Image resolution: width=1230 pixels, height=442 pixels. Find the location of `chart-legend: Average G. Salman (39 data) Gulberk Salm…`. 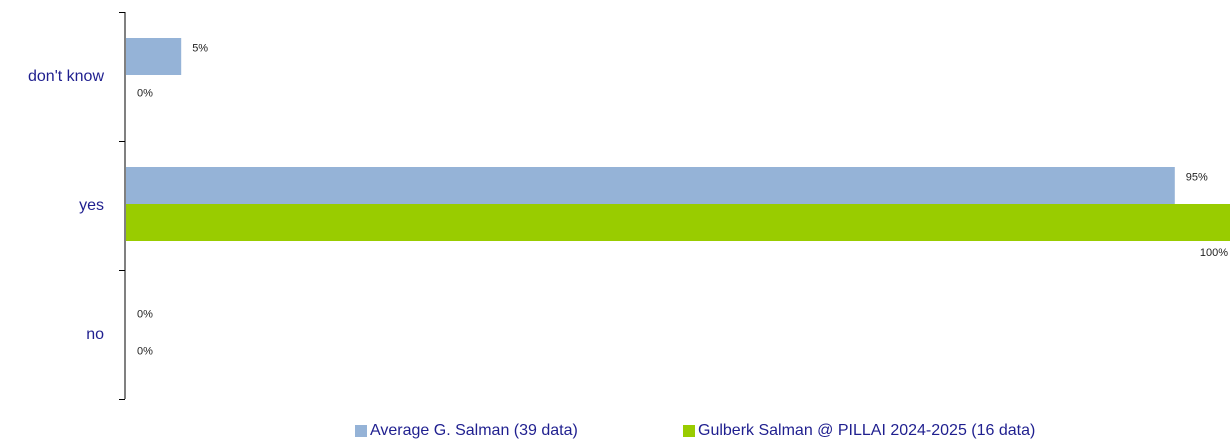

chart-legend: Average G. Salman (39 data) Gulberk Salm… is located at coordinates (615, 432).